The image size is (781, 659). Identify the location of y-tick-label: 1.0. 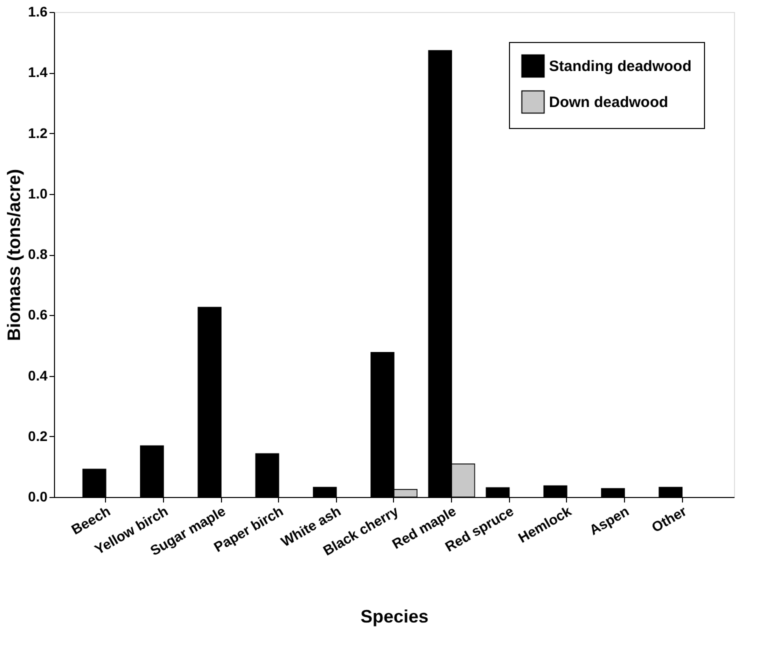
(38, 193).